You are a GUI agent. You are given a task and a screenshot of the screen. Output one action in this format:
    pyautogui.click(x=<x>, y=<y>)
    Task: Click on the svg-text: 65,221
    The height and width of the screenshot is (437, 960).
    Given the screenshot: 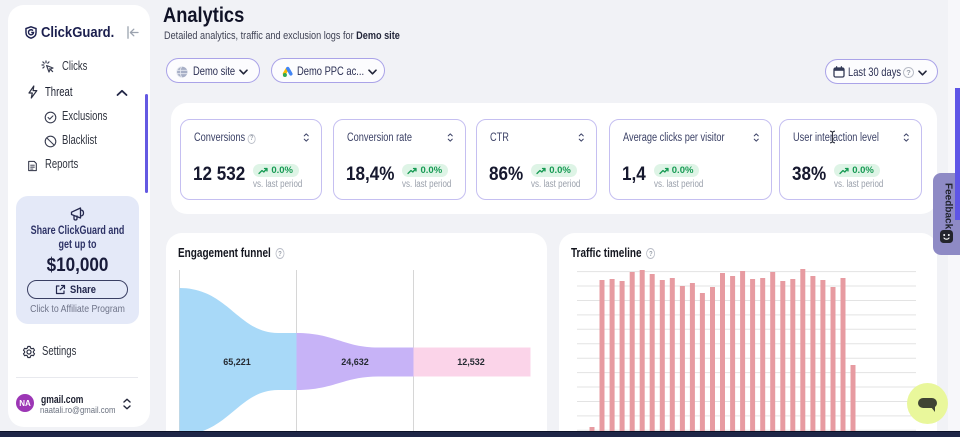 What is the action you would take?
    pyautogui.click(x=237, y=362)
    